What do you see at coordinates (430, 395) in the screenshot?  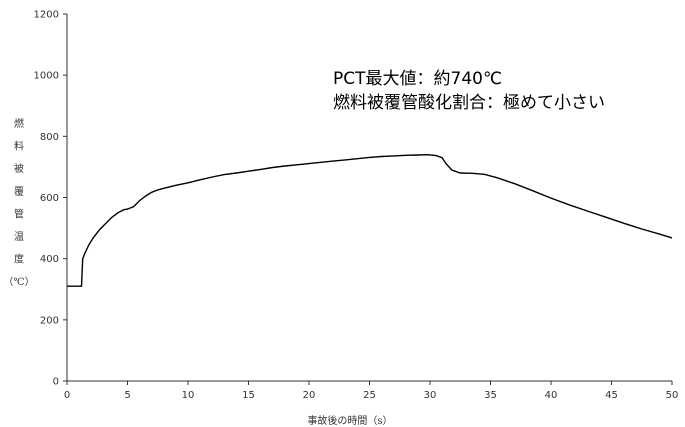 I see `x-tick-label: 30` at bounding box center [430, 395].